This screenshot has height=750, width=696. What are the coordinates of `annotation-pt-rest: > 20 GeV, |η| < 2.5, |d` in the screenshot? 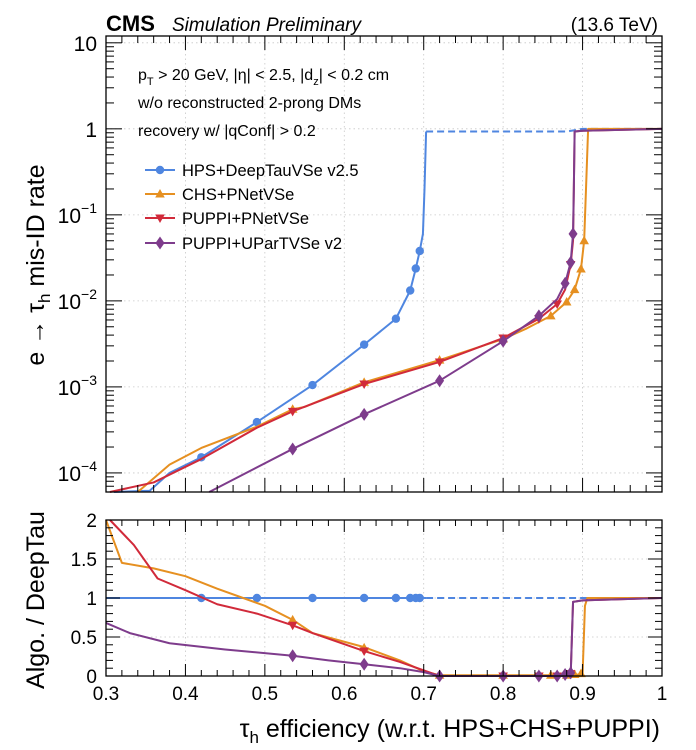 It's located at (234, 75).